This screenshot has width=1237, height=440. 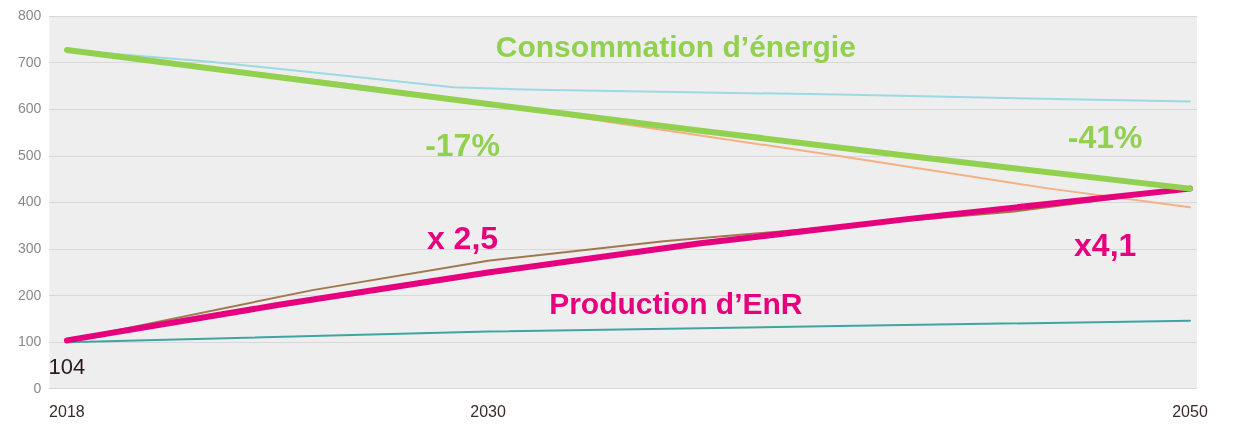 I want to click on annotation: -41%, so click(x=1105, y=137).